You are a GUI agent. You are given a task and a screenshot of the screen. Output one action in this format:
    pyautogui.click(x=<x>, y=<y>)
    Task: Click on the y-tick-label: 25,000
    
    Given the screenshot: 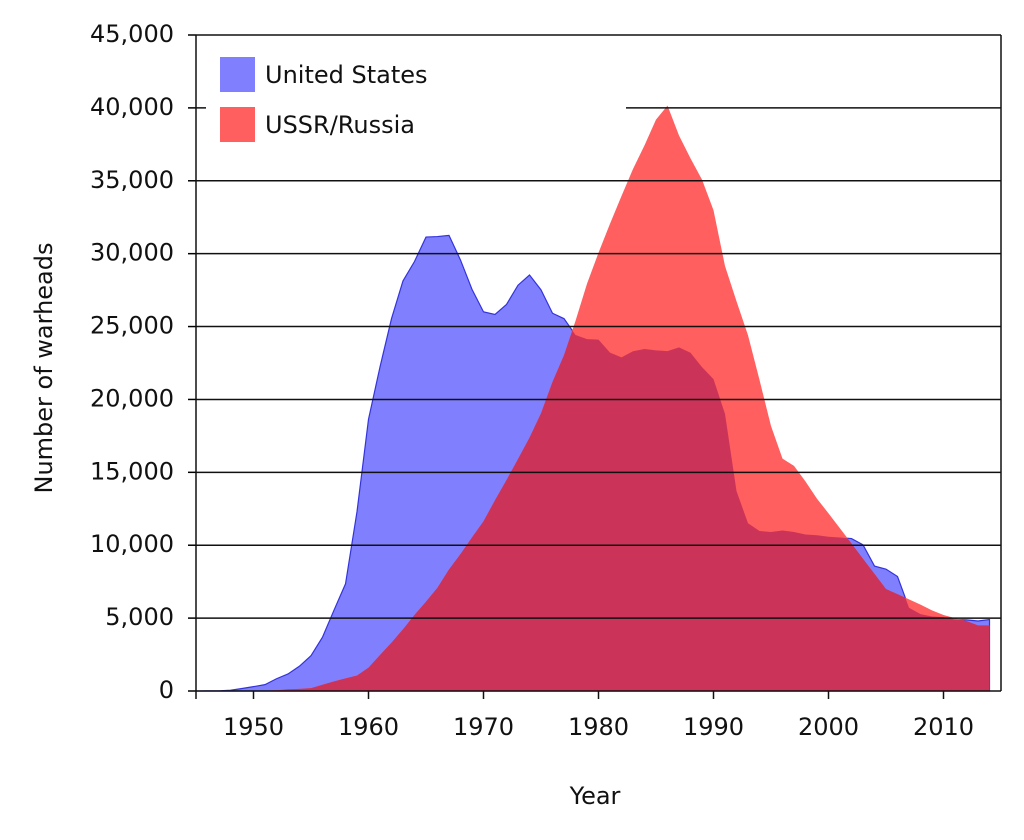 What is the action you would take?
    pyautogui.click(x=132, y=326)
    